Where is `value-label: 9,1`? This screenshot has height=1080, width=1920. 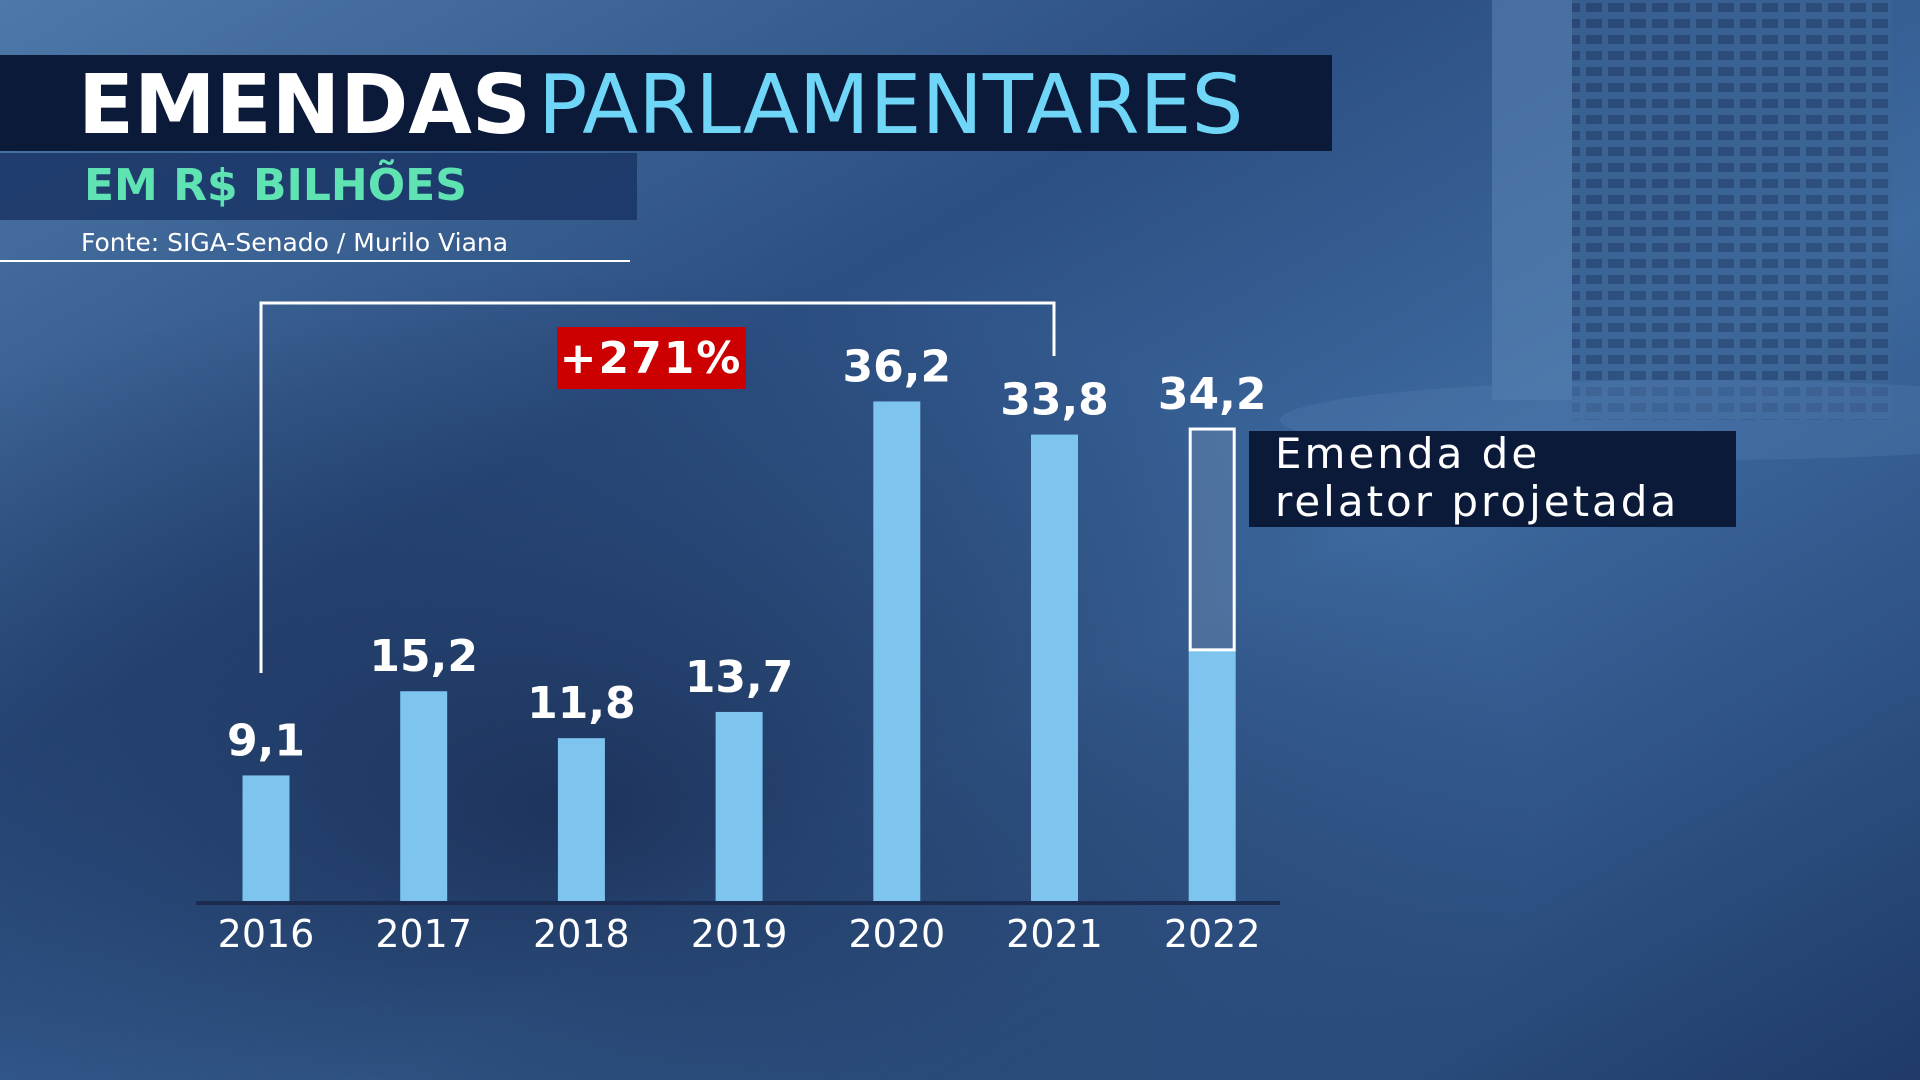 value-label: 9,1 is located at coordinates (266, 740).